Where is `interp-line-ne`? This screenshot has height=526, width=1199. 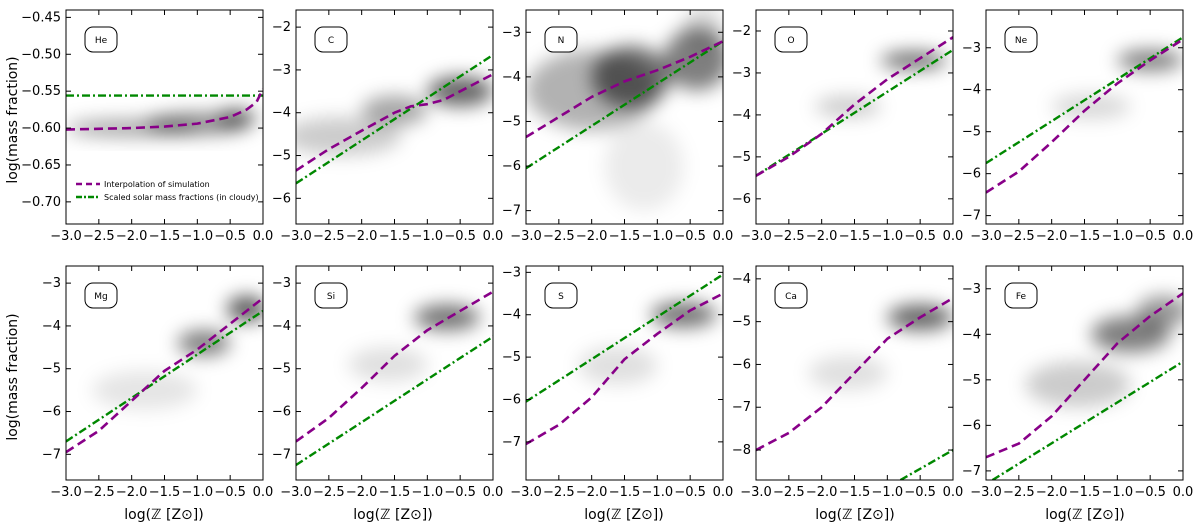 interp-line-ne is located at coordinates (1084, 116).